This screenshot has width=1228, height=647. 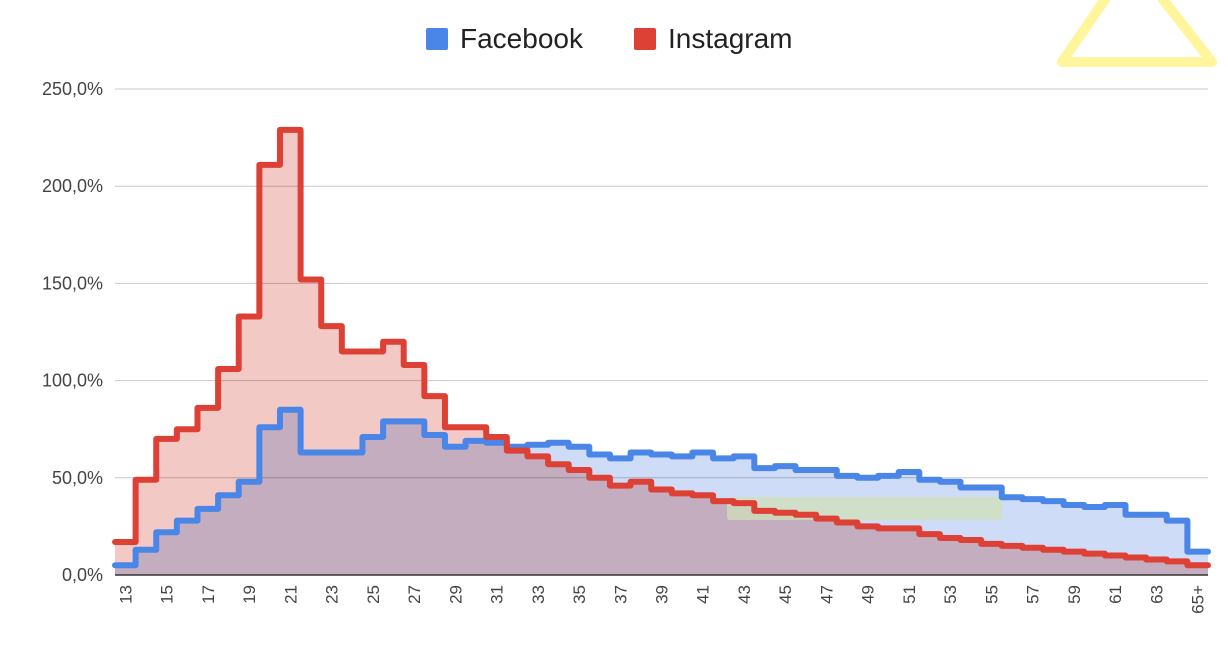 I want to click on y-tick-label: 0,0%, so click(x=82, y=575).